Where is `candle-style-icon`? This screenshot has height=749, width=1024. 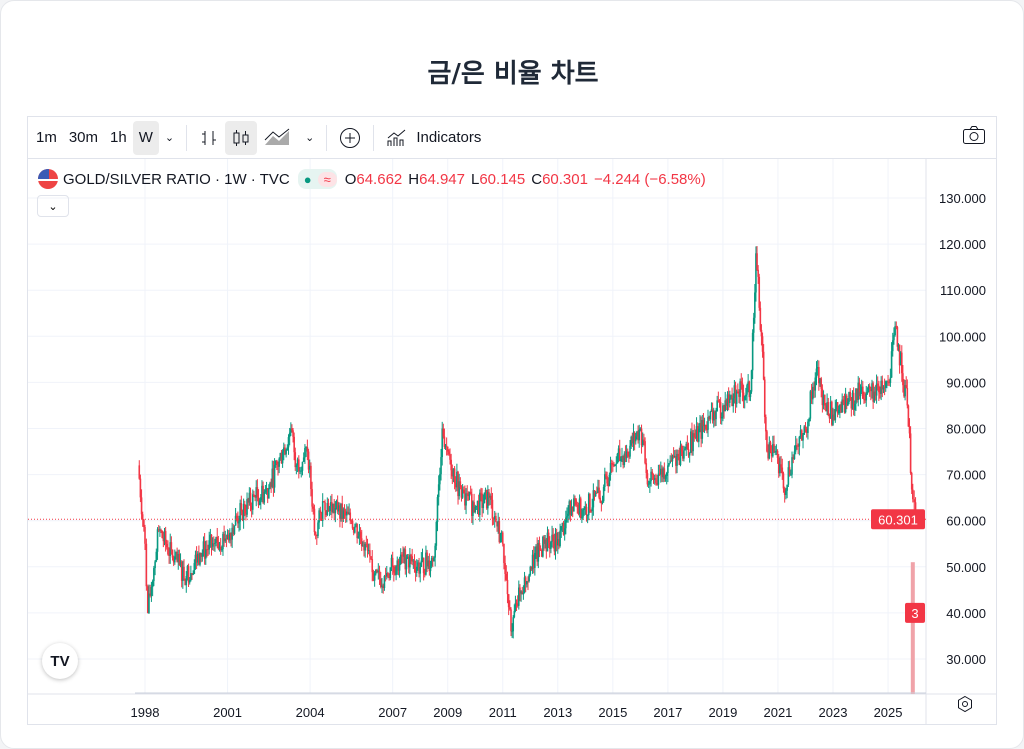
candle-style-icon is located at coordinates (241, 137).